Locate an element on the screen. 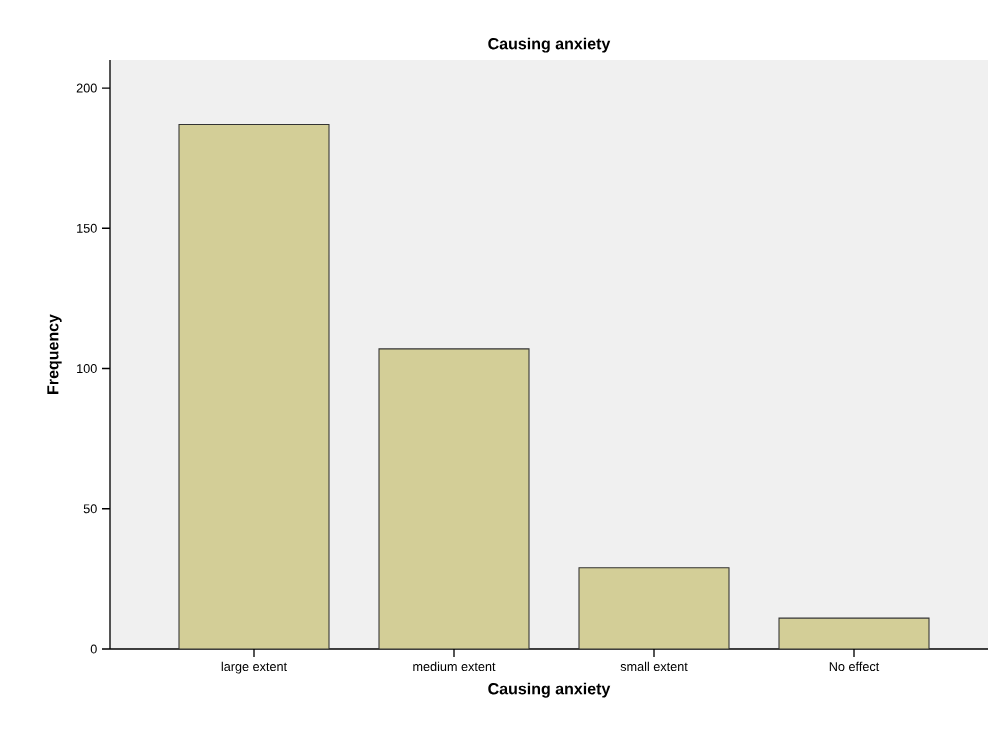 The width and height of the screenshot is (1001, 733). y-tick-label: 100 is located at coordinates (87, 369).